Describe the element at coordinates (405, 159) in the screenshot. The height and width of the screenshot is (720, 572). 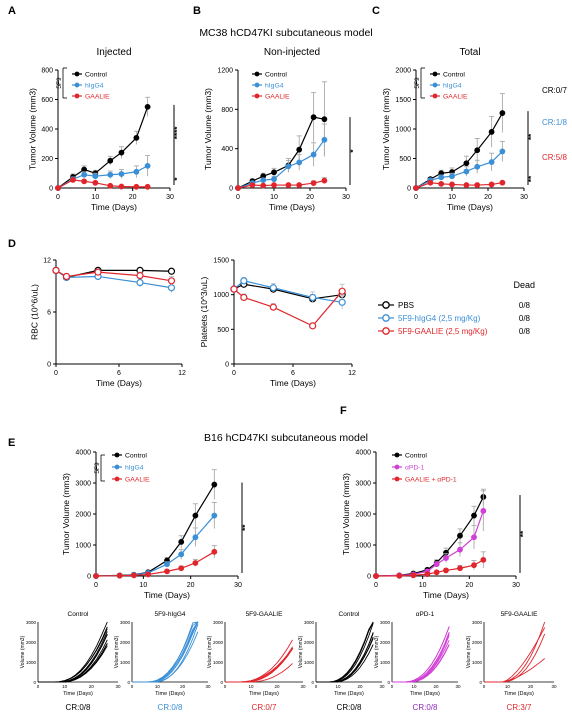
I see `y-tick-label: 500` at that location.